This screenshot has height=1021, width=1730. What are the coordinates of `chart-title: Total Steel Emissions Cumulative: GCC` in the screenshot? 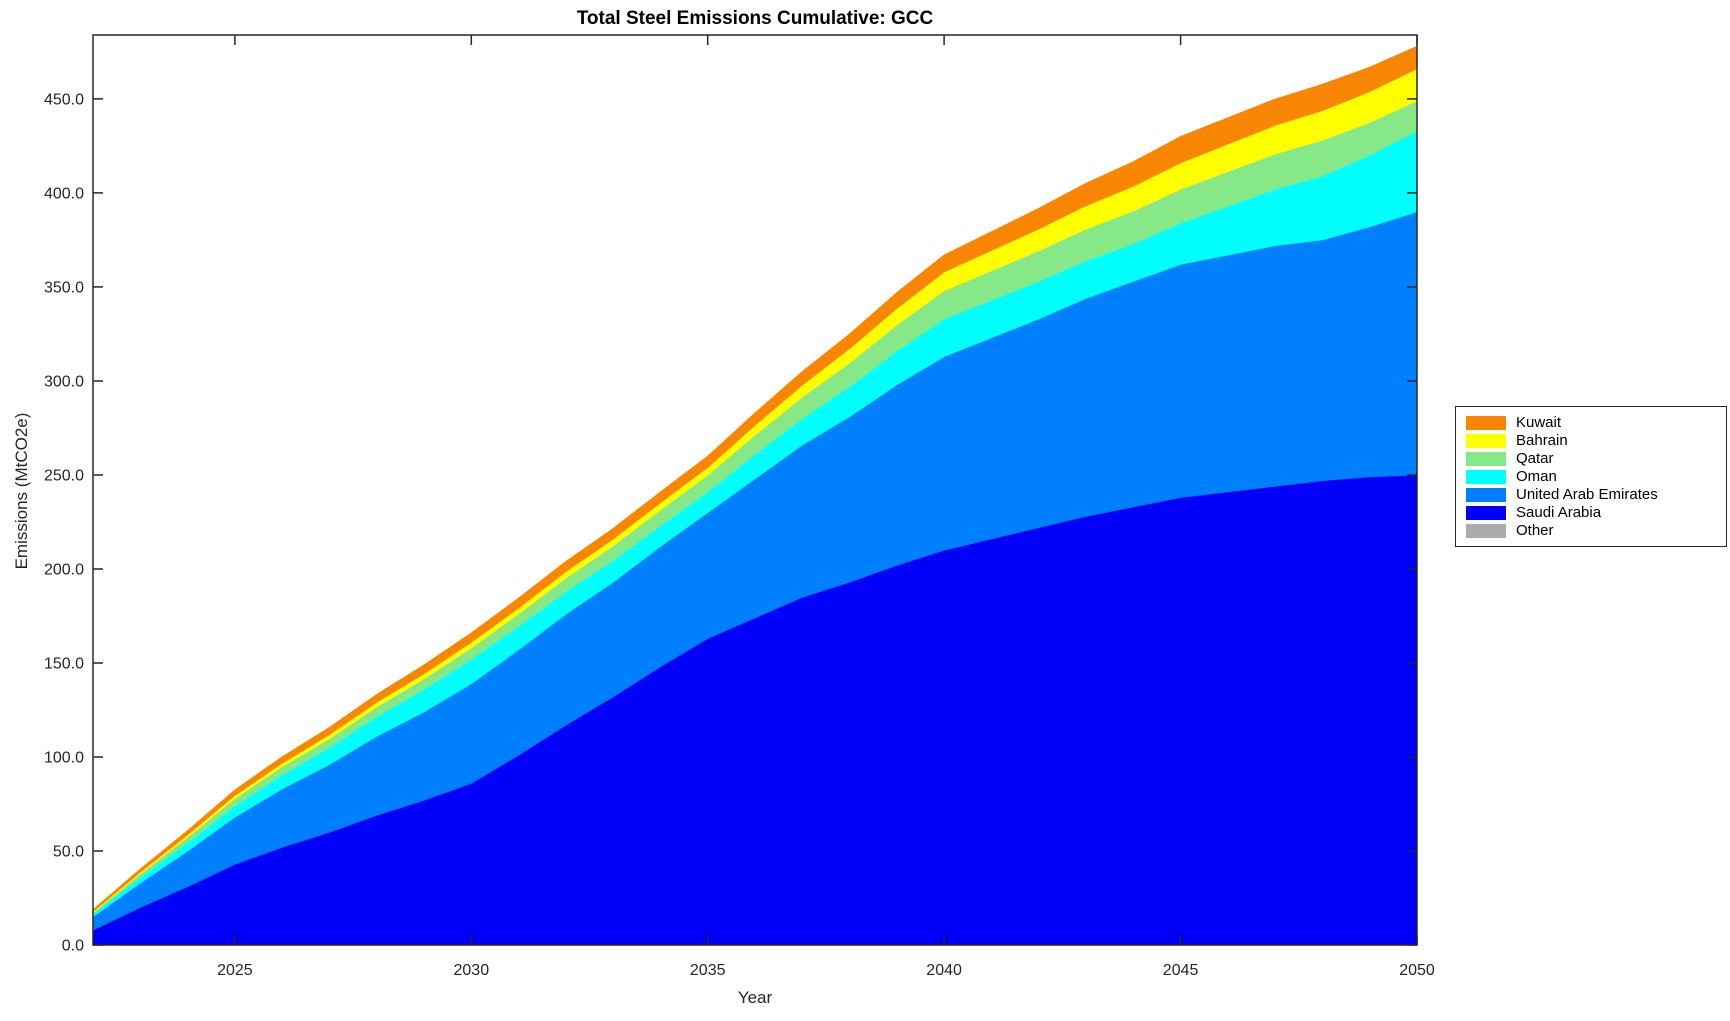 It's located at (755, 18).